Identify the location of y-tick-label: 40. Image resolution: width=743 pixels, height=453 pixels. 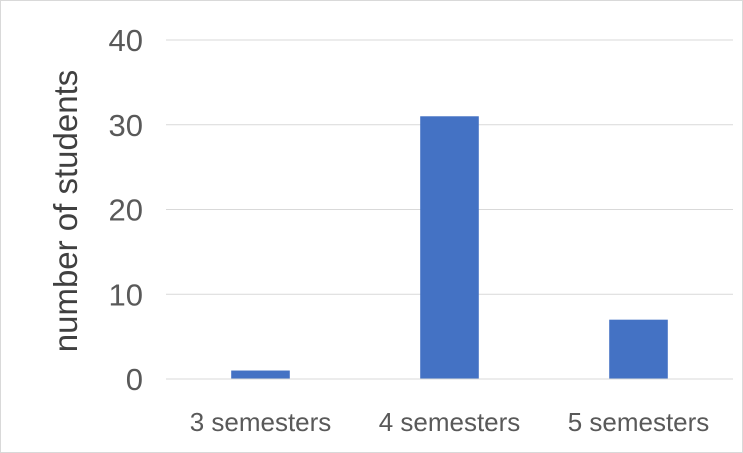
(126, 40).